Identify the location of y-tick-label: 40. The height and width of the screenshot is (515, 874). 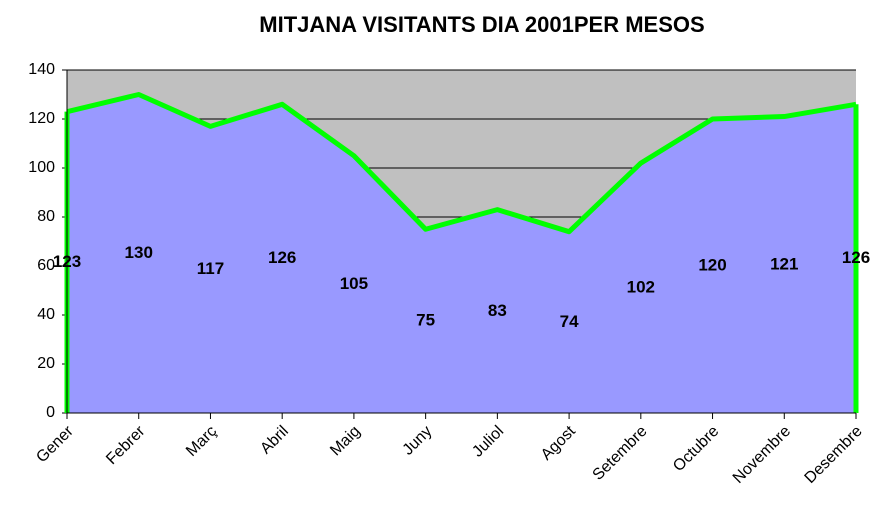
(46, 314).